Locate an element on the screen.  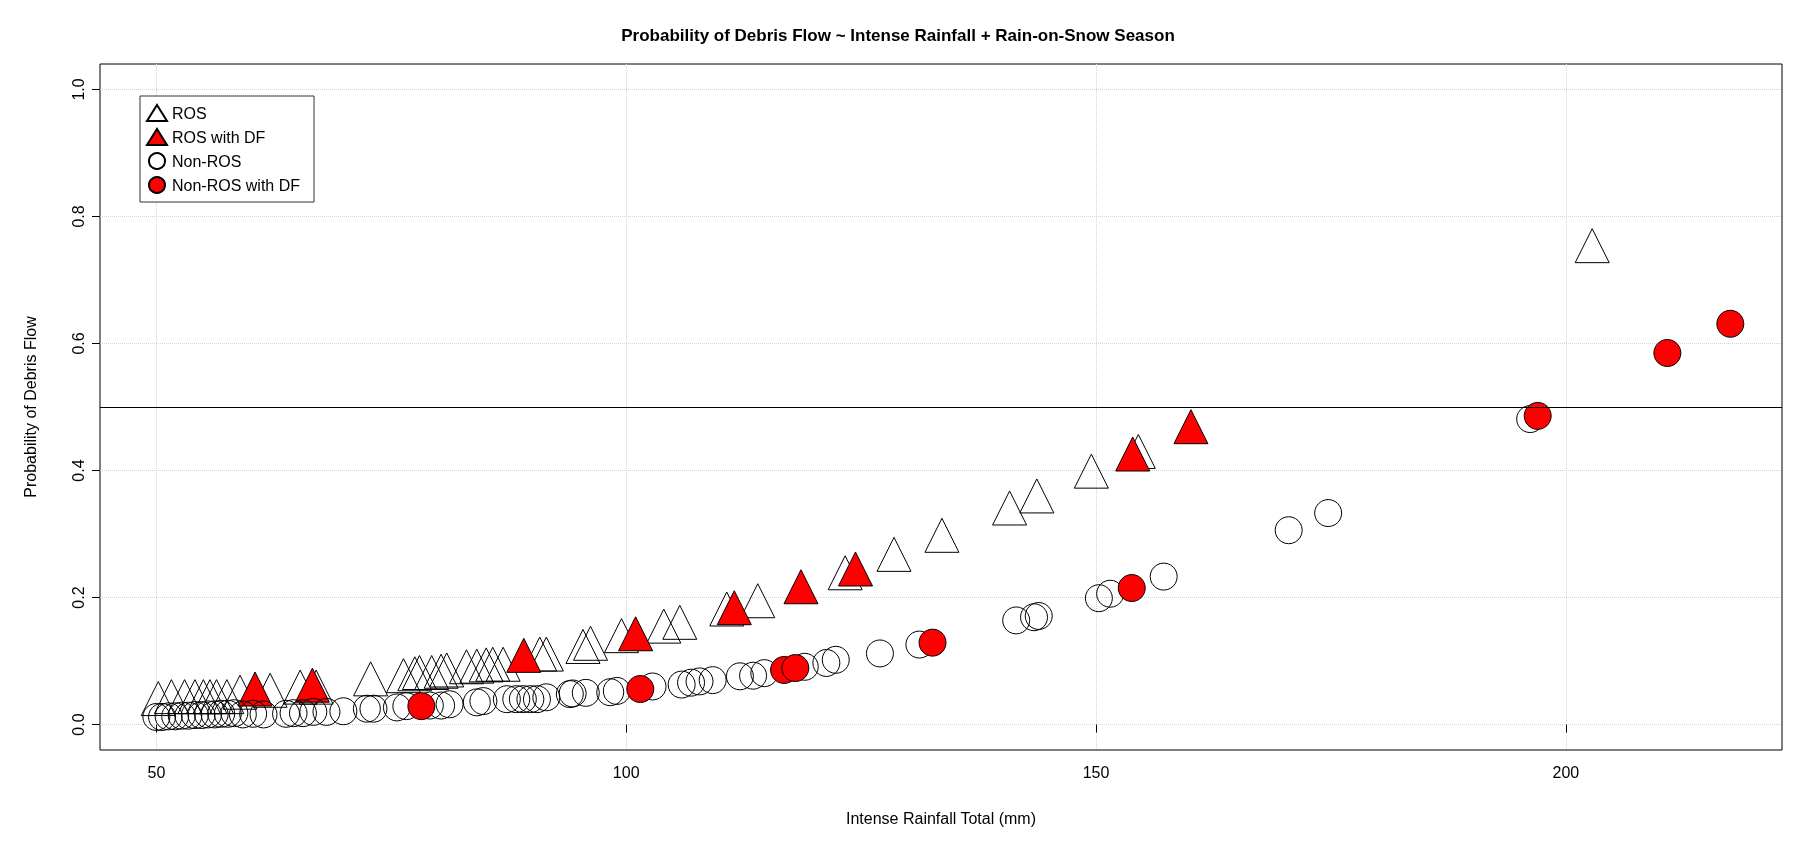
legend-label: ROS with DF is located at coordinates (219, 137).